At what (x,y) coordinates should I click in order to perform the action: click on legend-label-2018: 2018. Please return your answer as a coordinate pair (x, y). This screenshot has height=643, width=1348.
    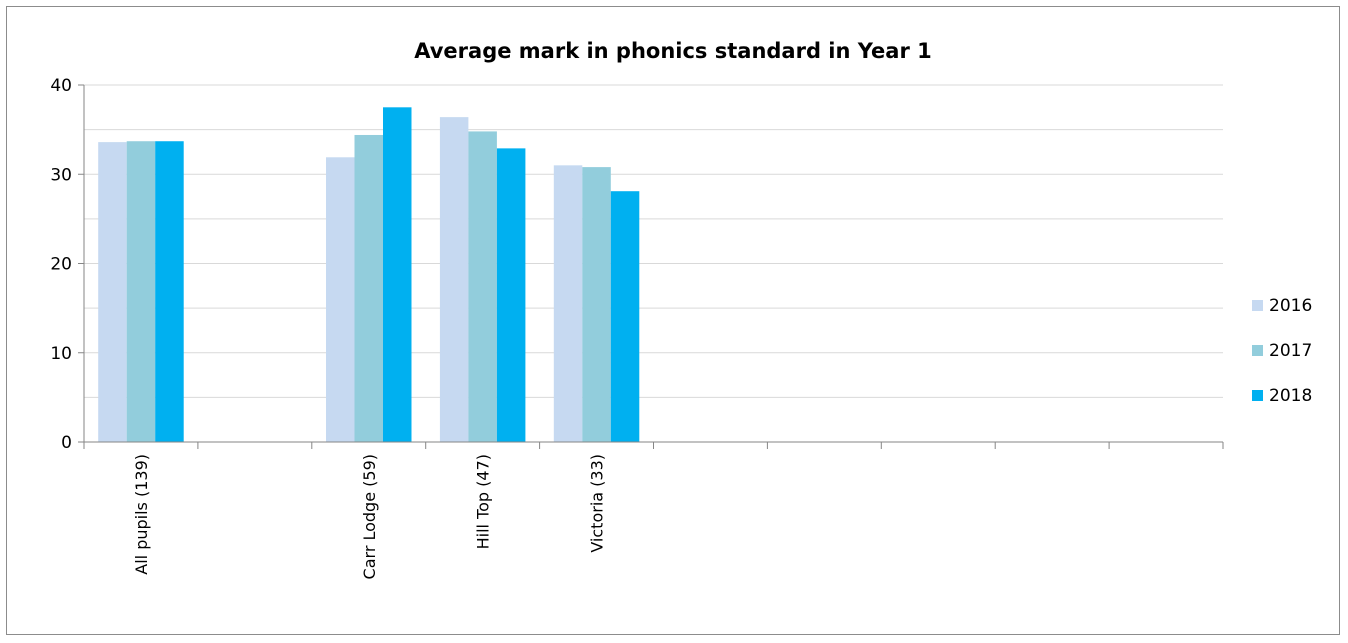
    Looking at the image, I should click on (1290, 396).